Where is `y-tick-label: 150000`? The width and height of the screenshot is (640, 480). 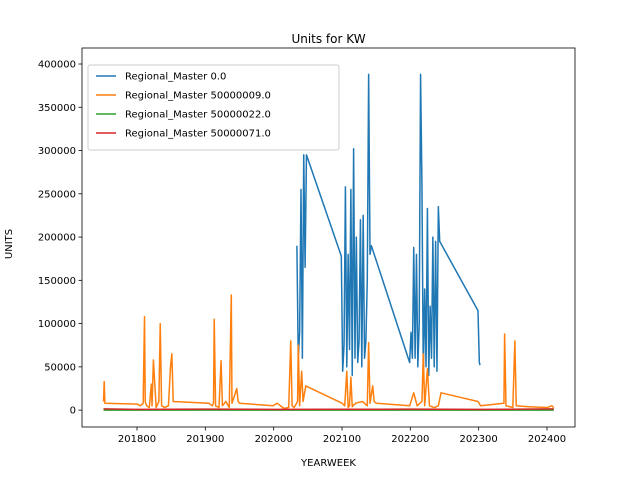 y-tick-label: 150000 is located at coordinates (57, 281).